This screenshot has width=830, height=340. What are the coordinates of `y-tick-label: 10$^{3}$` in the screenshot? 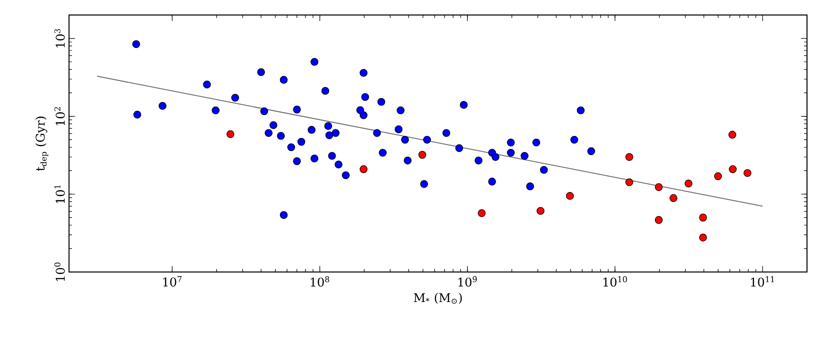 It's located at (59, 38).